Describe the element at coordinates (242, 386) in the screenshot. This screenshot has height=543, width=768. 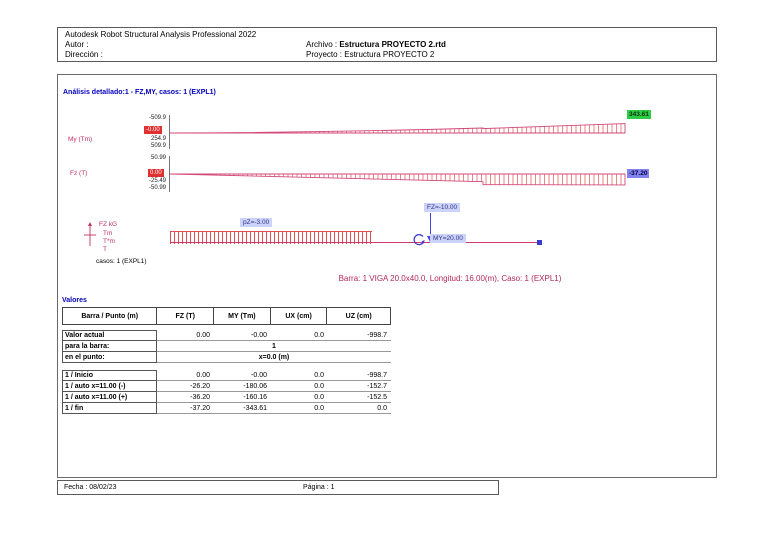
I see `cell-my: -180.06` at that location.